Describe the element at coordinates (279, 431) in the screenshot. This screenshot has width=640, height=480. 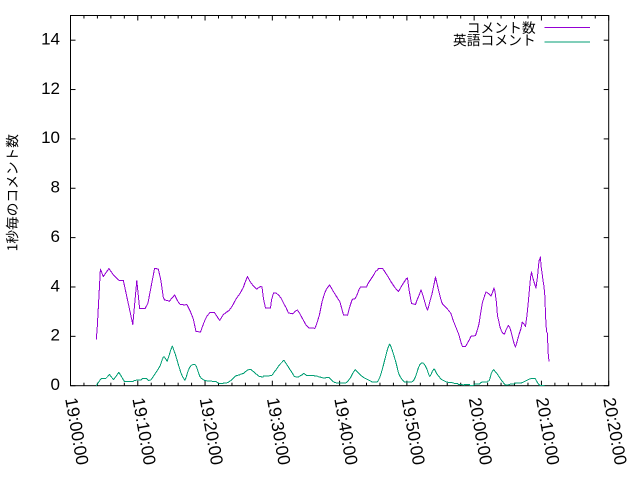
I see `svg-text: 19:30:00` at that location.